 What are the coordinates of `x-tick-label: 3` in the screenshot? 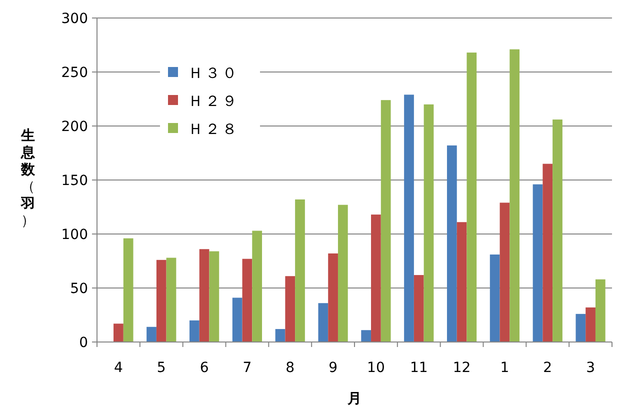 It's located at (591, 368).